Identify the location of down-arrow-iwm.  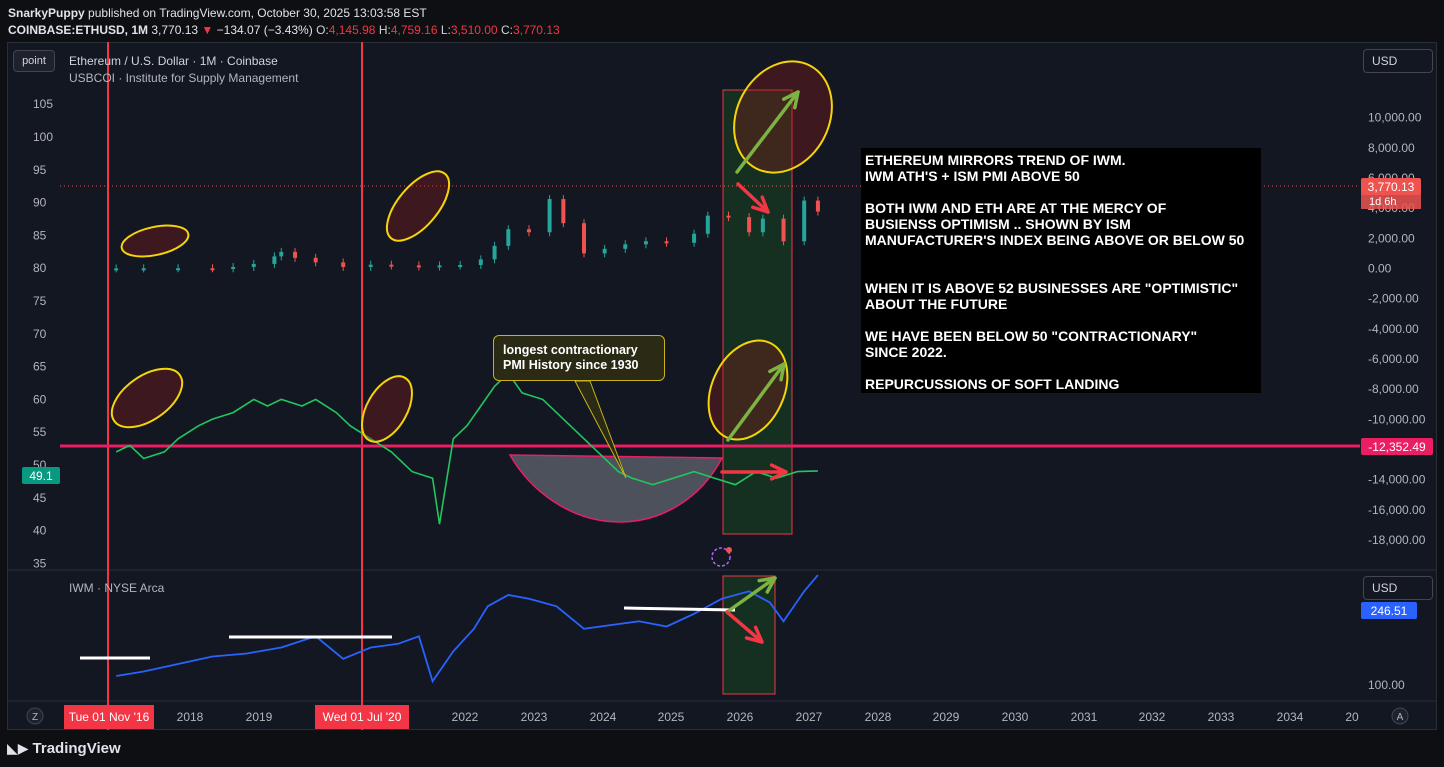
(744, 627).